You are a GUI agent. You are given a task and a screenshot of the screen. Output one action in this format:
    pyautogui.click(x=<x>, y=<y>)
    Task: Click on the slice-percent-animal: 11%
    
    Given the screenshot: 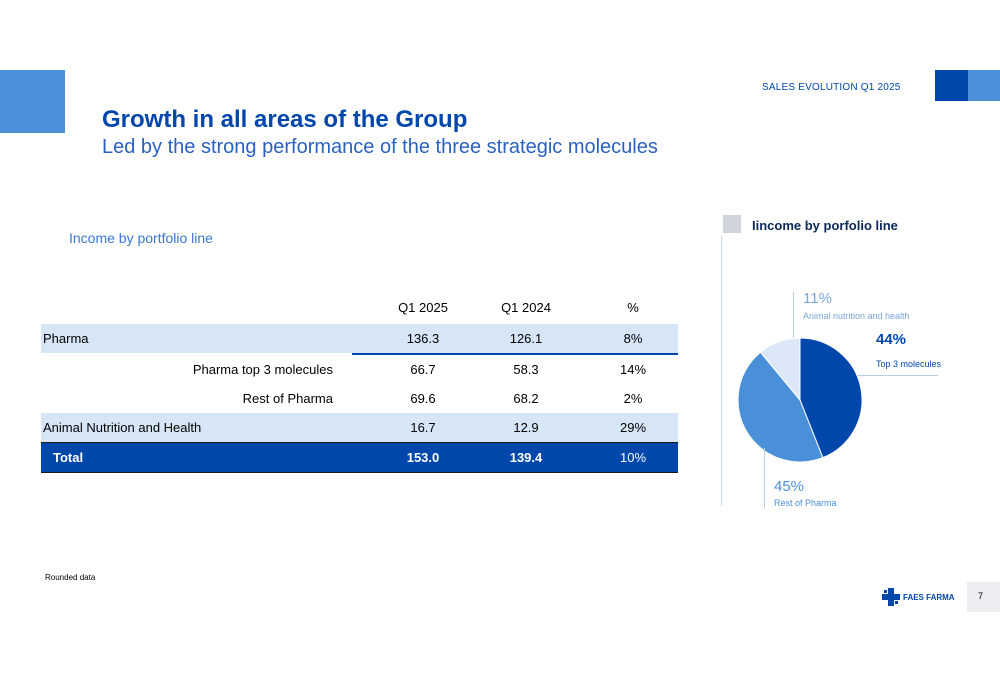 What is the action you would take?
    pyautogui.click(x=817, y=298)
    